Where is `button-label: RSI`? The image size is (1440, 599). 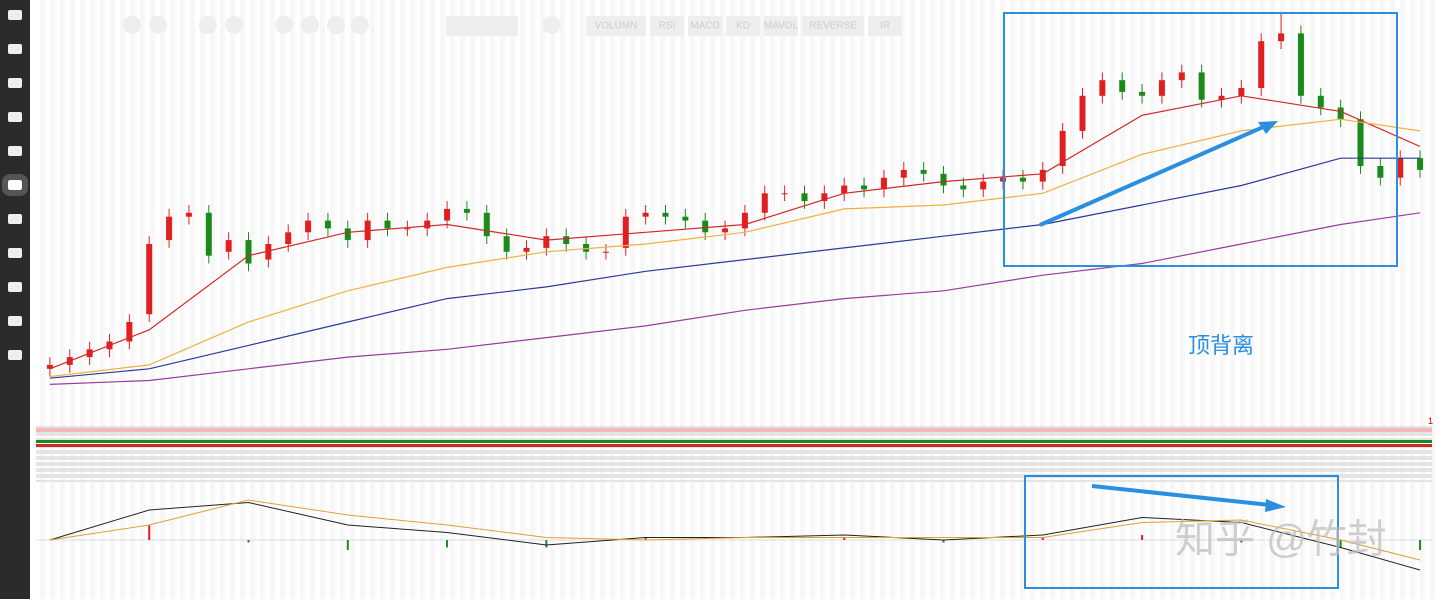 button-label: RSI is located at coordinates (667, 26).